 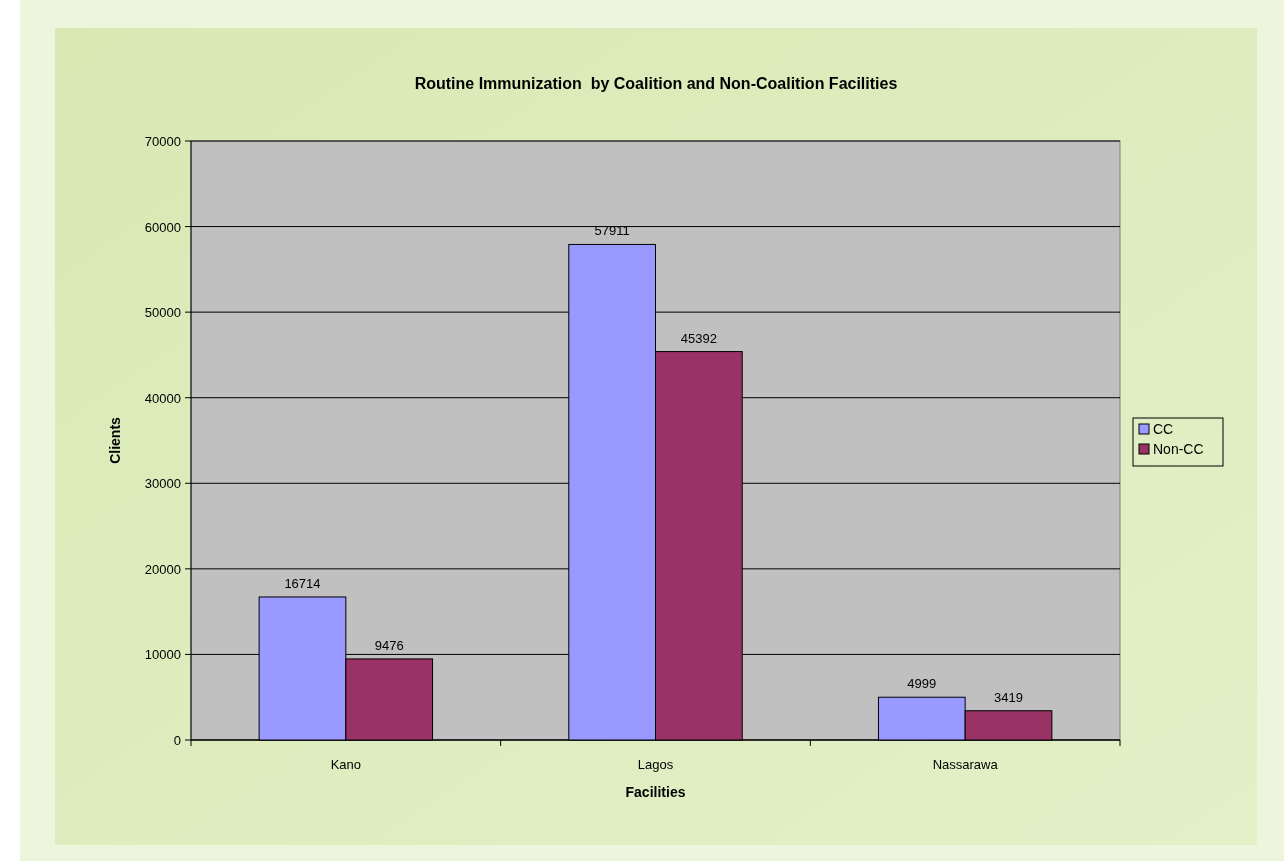 What do you see at coordinates (655, 764) in the screenshot?
I see `x-tick-label: Lagos` at bounding box center [655, 764].